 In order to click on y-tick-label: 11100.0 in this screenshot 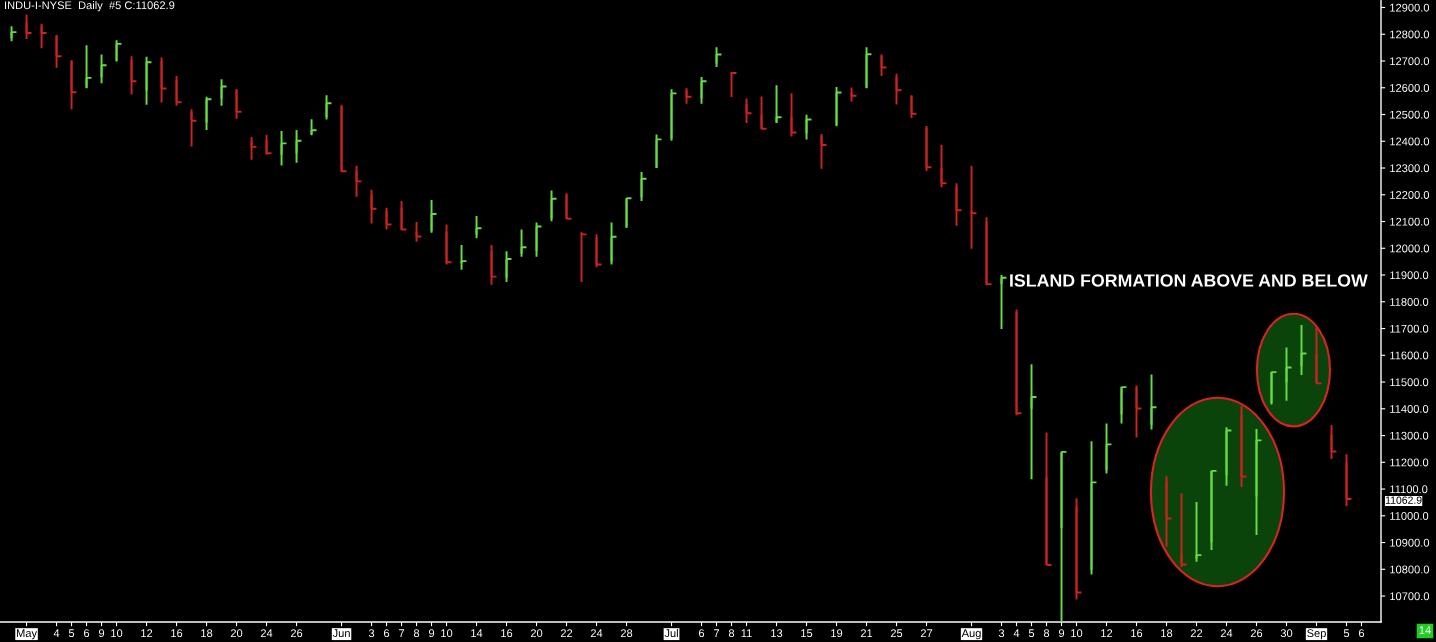, I will do `click(1409, 489)`.